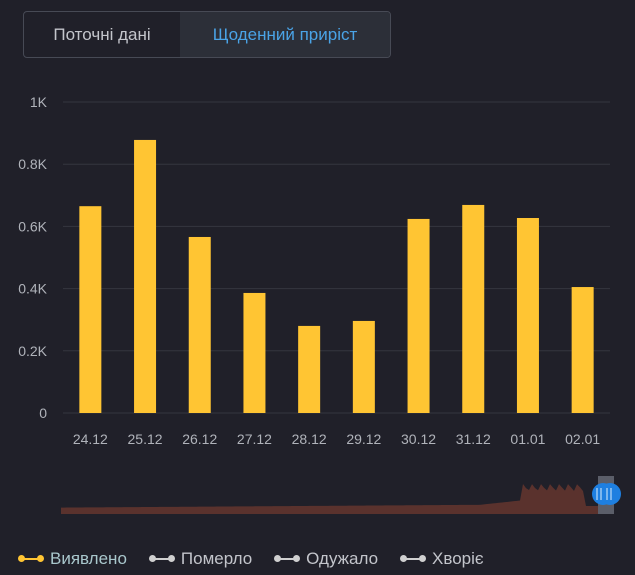  I want to click on tab-current-data: Поточні дані, so click(102, 34).